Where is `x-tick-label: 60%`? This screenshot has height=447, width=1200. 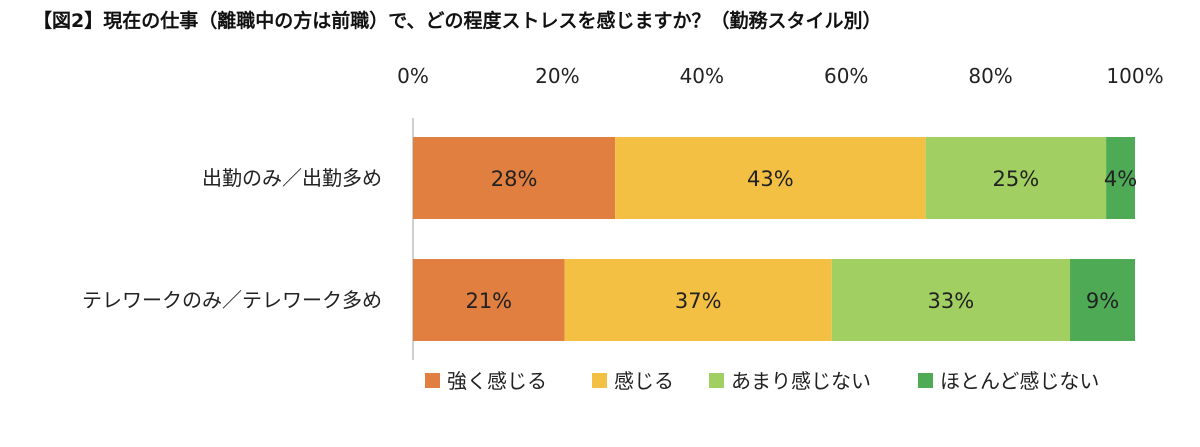 x-tick-label: 60% is located at coordinates (846, 76).